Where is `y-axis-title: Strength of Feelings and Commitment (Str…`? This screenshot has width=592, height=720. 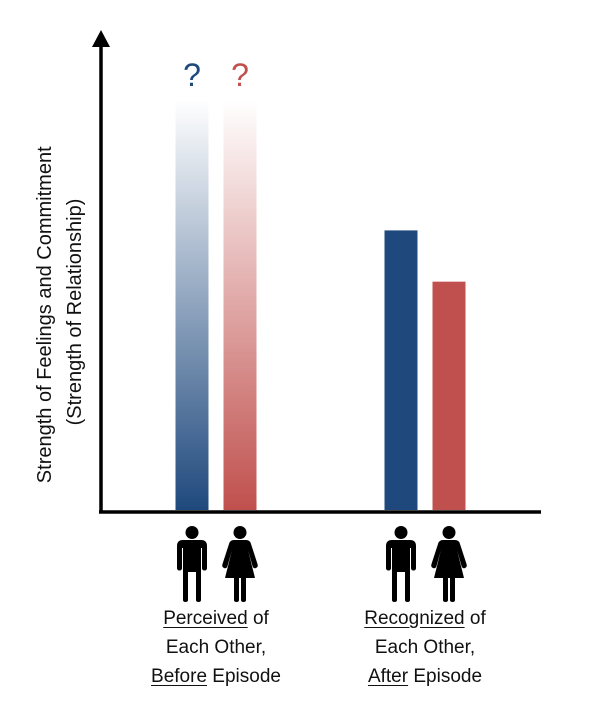 y-axis-title: Strength of Feelings and Commitment (Str… is located at coordinates (60, 312).